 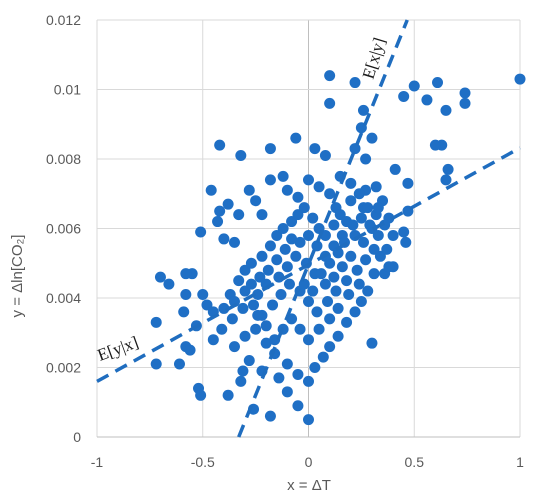 What do you see at coordinates (63, 298) in the screenshot?
I see `y-tick-label: 0.004` at bounding box center [63, 298].